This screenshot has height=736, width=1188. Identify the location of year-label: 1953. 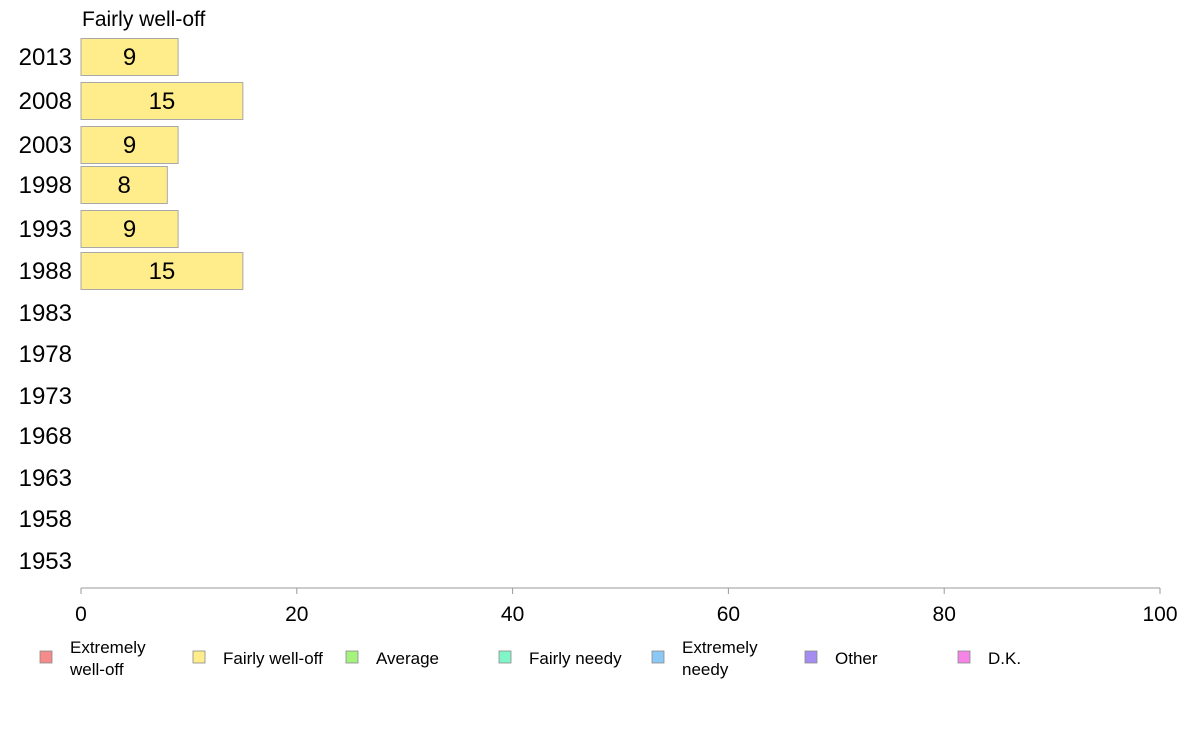
(45, 561).